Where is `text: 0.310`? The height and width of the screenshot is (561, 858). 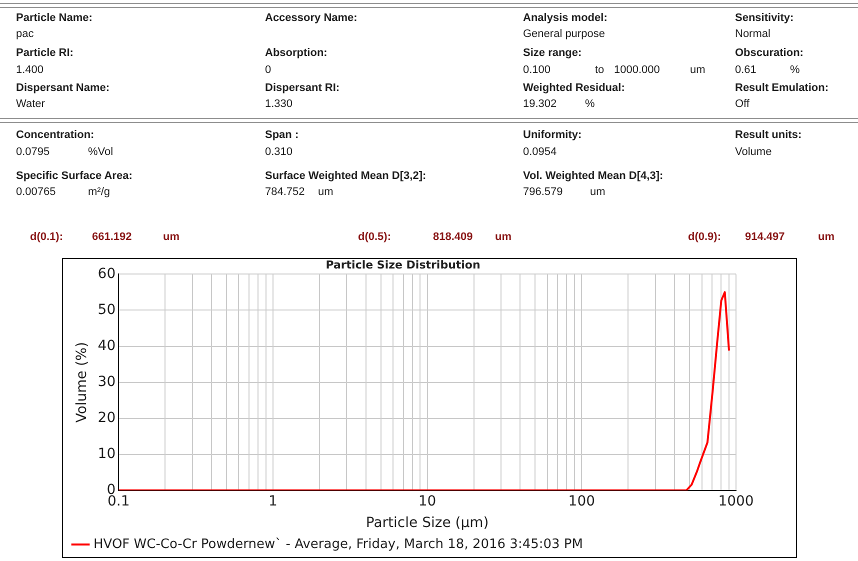
text: 0.310 is located at coordinates (279, 152).